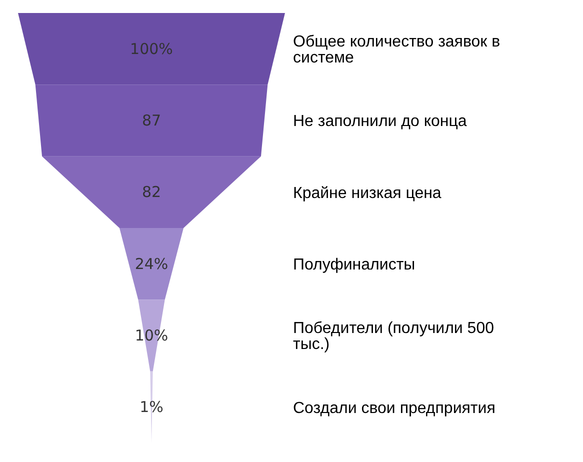 The width and height of the screenshot is (583, 462). Describe the element at coordinates (380, 121) in the screenshot. I see `category-label: Не заполнили до конца` at that location.